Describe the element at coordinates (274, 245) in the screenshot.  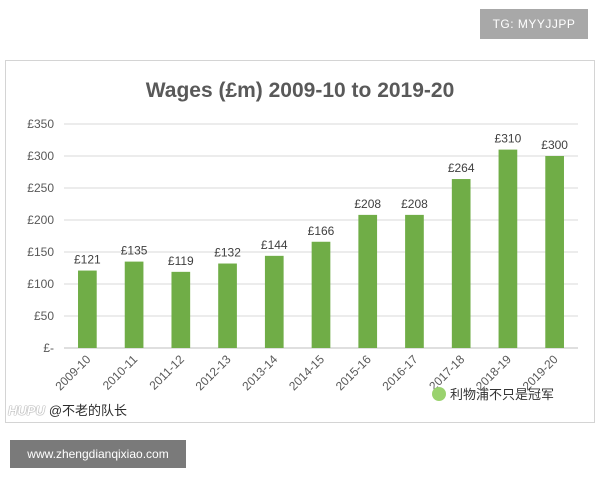
I see `data-label: £144` at that location.